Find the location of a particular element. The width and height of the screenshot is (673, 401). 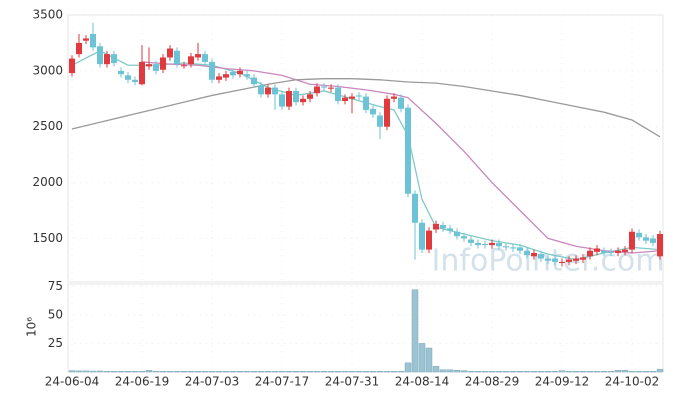

moving-average is located at coordinates (366, 108).